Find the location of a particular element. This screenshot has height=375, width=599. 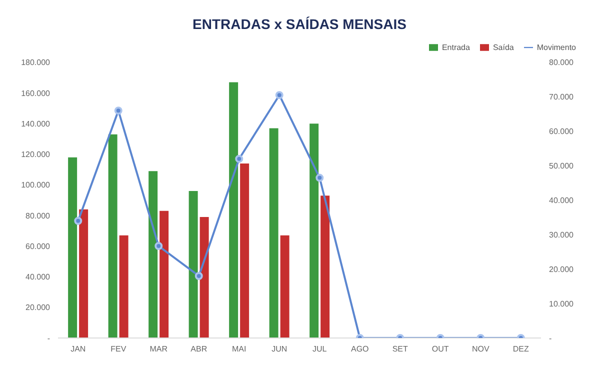

y-tick-label: 40.000 is located at coordinates (38, 277).